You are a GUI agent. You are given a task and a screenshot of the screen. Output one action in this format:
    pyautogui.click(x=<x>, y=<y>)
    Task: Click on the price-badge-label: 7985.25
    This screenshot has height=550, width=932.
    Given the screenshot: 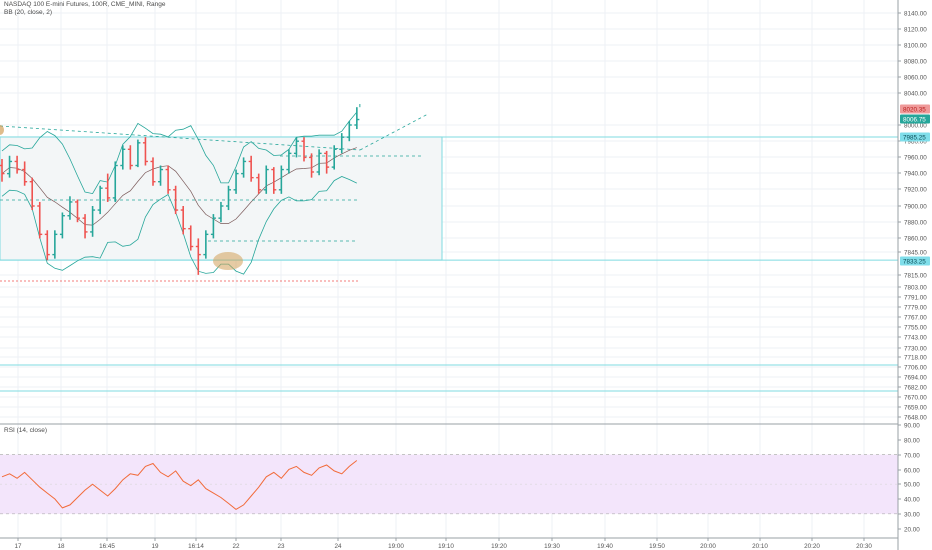 What is the action you would take?
    pyautogui.click(x=914, y=137)
    